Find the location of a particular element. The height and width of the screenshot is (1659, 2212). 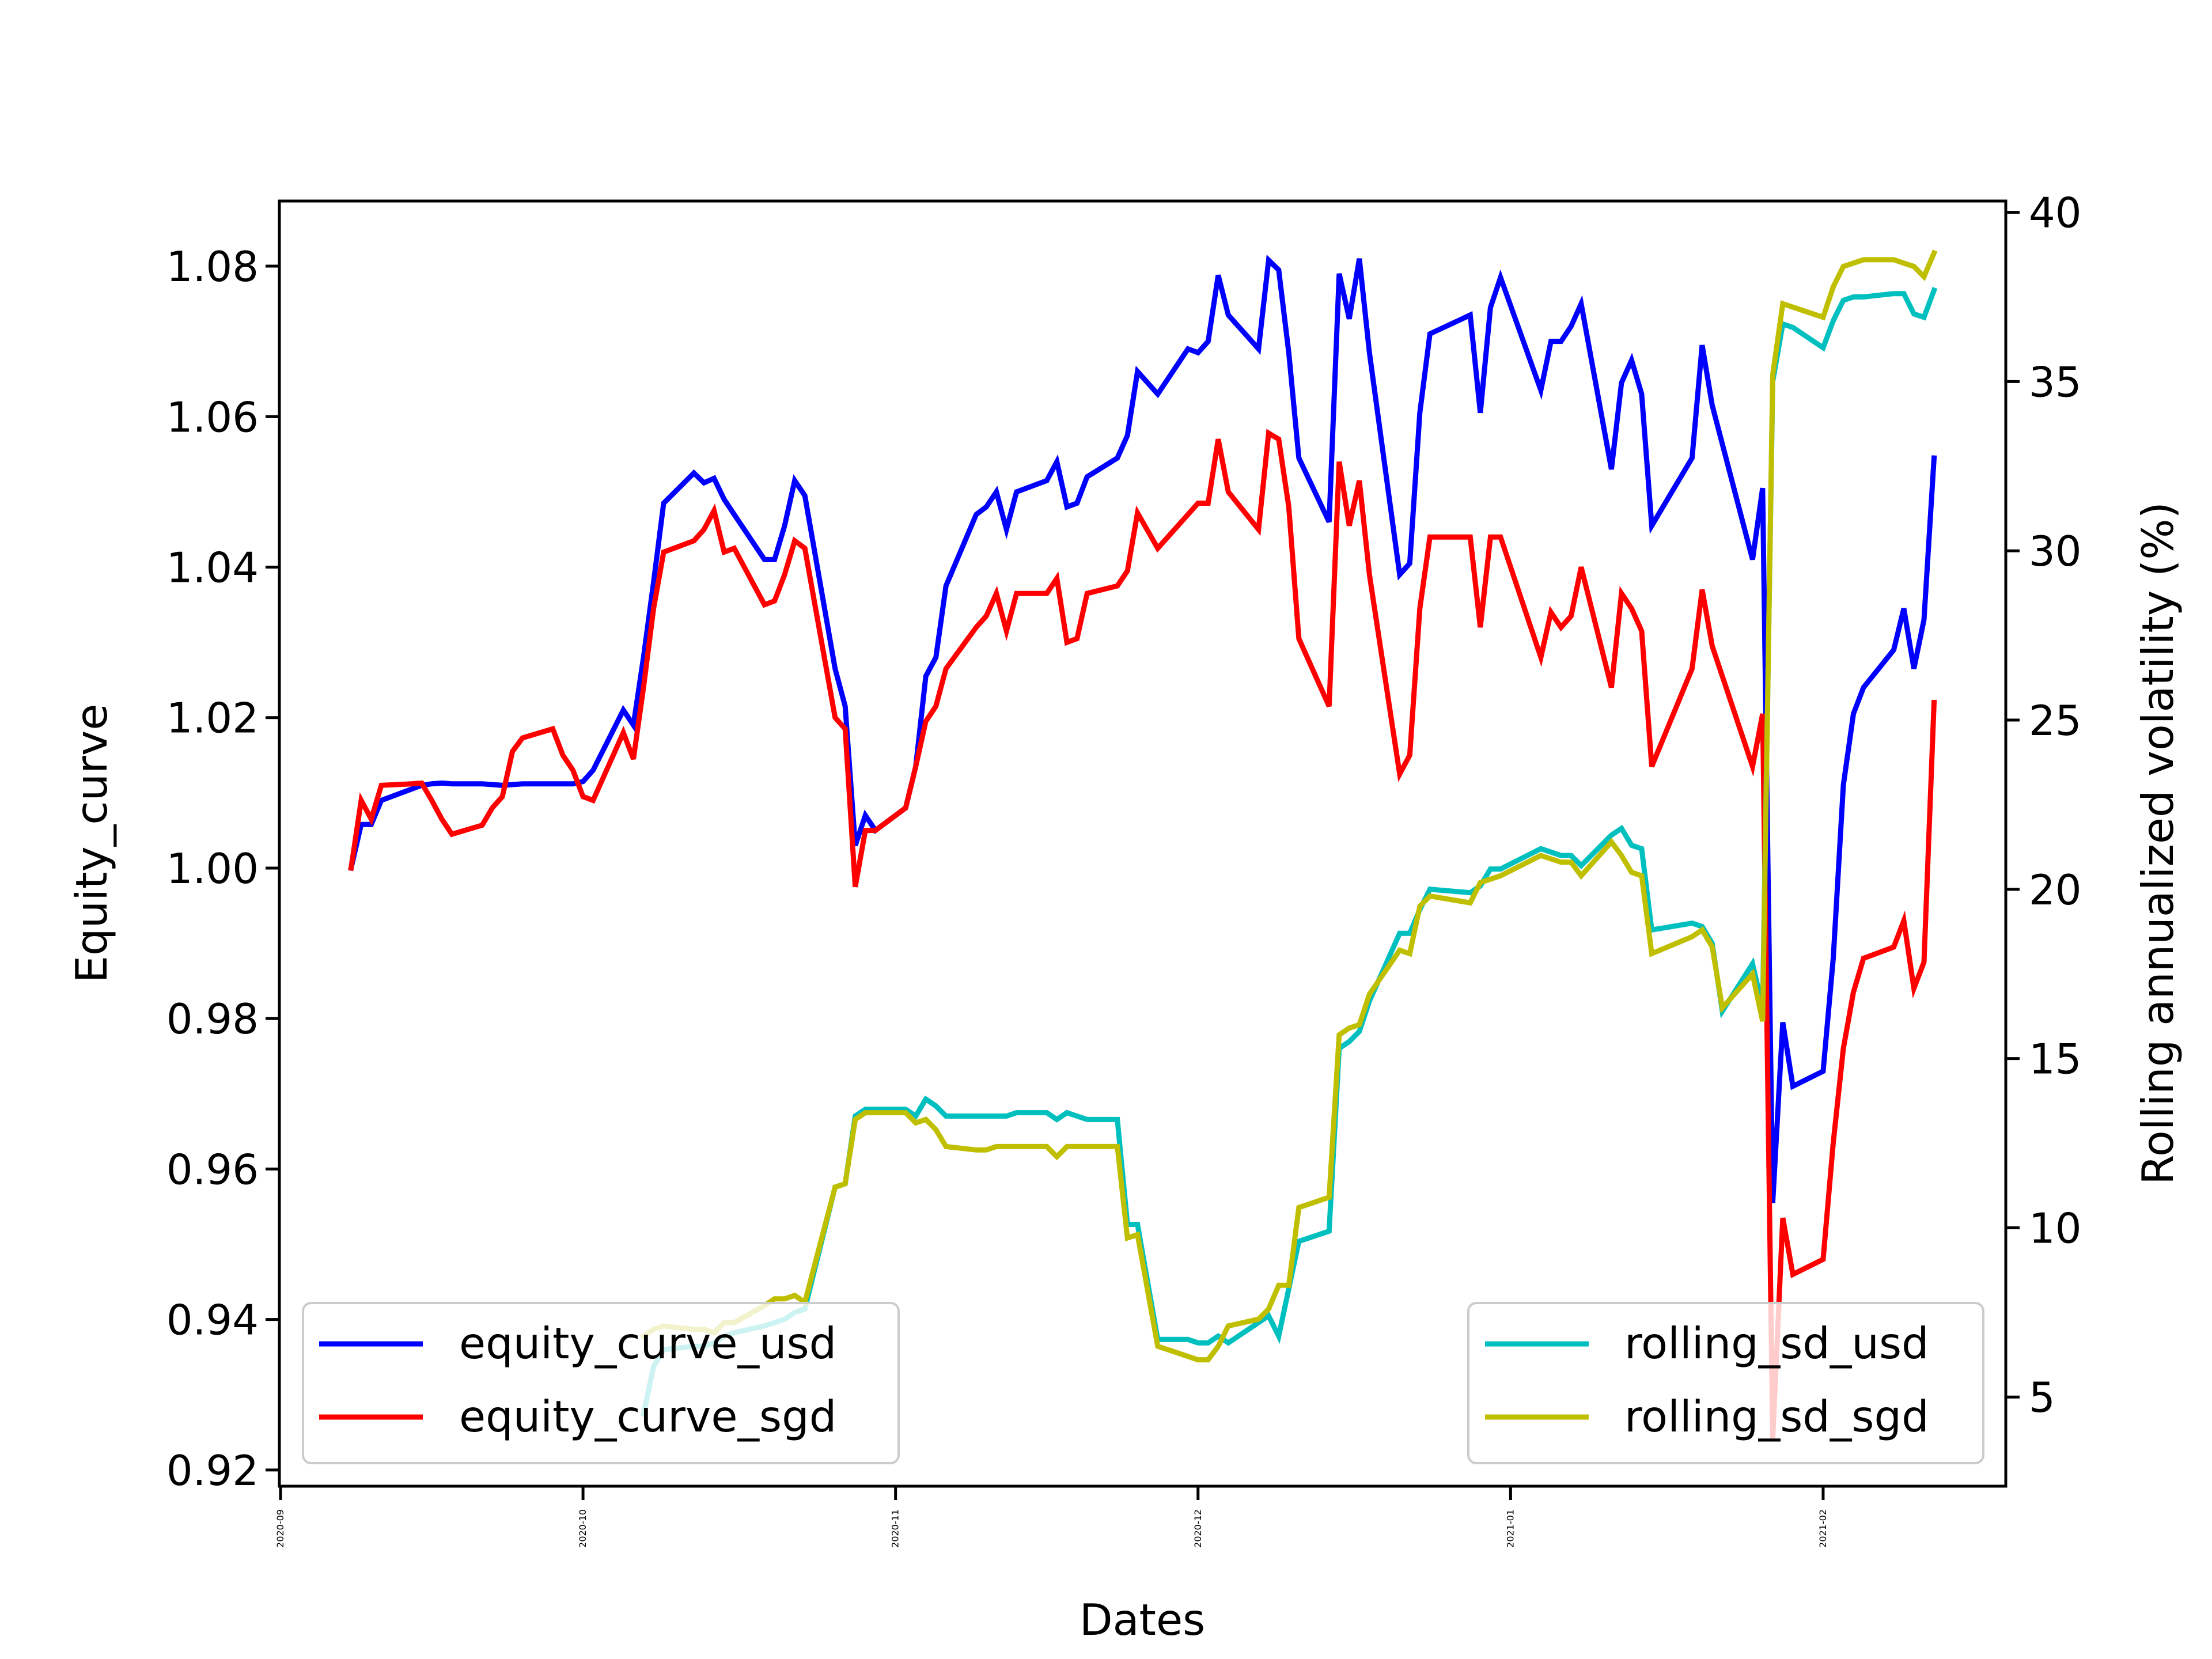

x-tick-label: 2020-11 is located at coordinates (895, 1528).